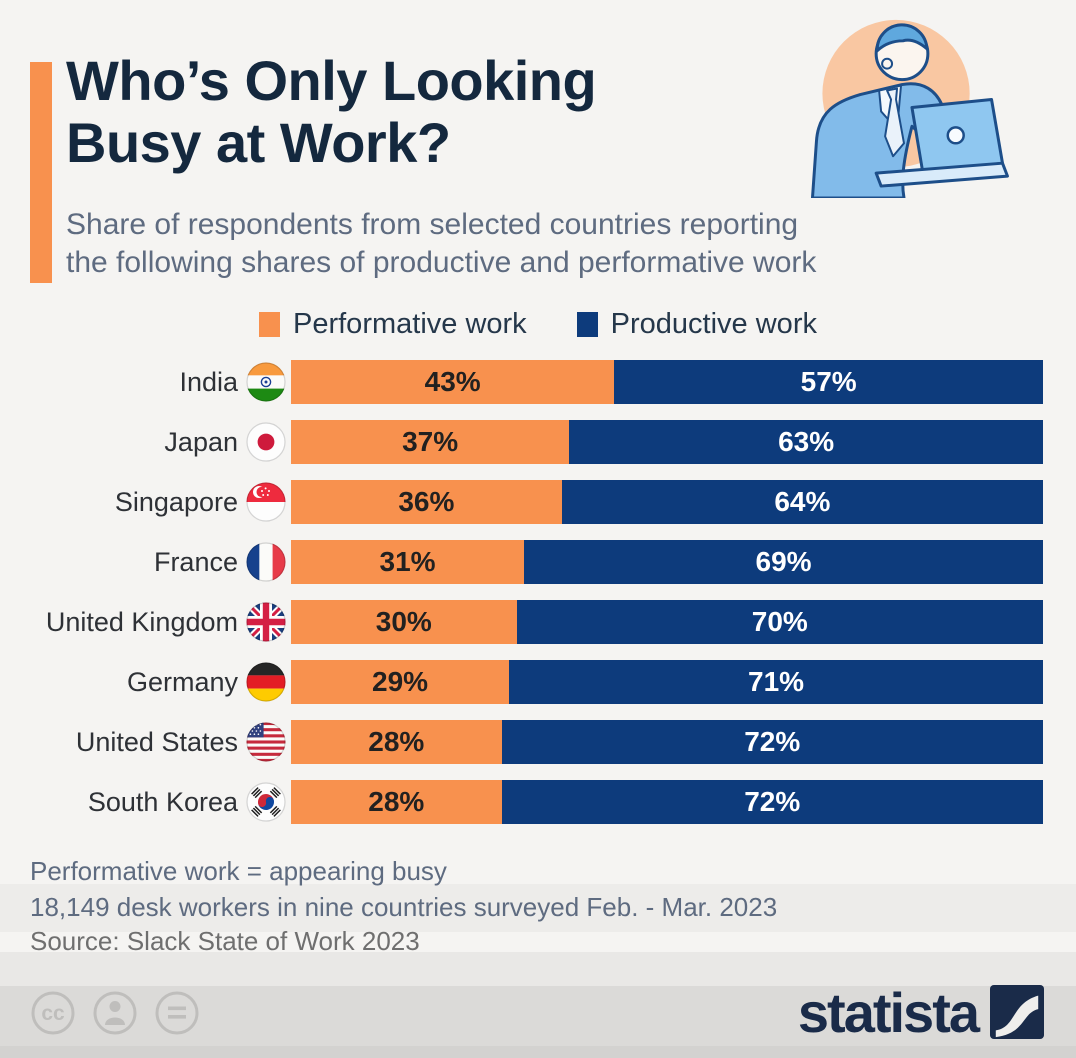 The height and width of the screenshot is (1058, 1076). What do you see at coordinates (400, 682) in the screenshot?
I see `performative-segment: 29%` at bounding box center [400, 682].